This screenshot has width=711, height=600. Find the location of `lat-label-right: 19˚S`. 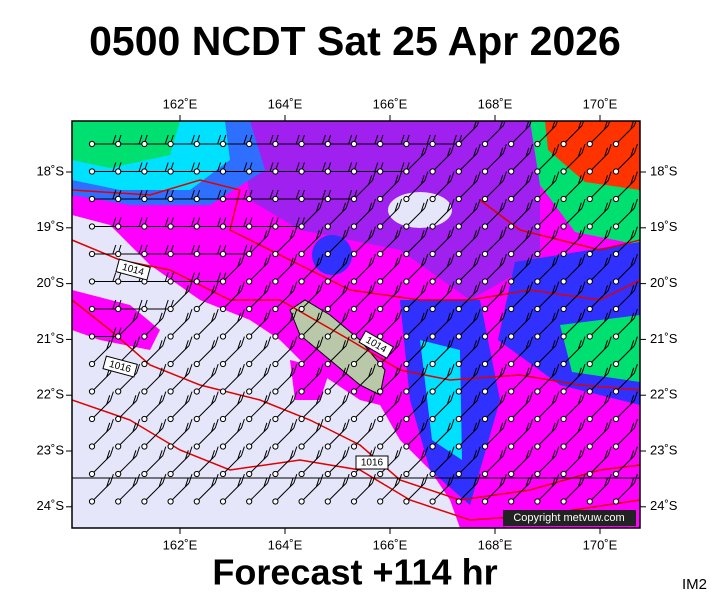

lat-label-right: 19˚S is located at coordinates (664, 226).